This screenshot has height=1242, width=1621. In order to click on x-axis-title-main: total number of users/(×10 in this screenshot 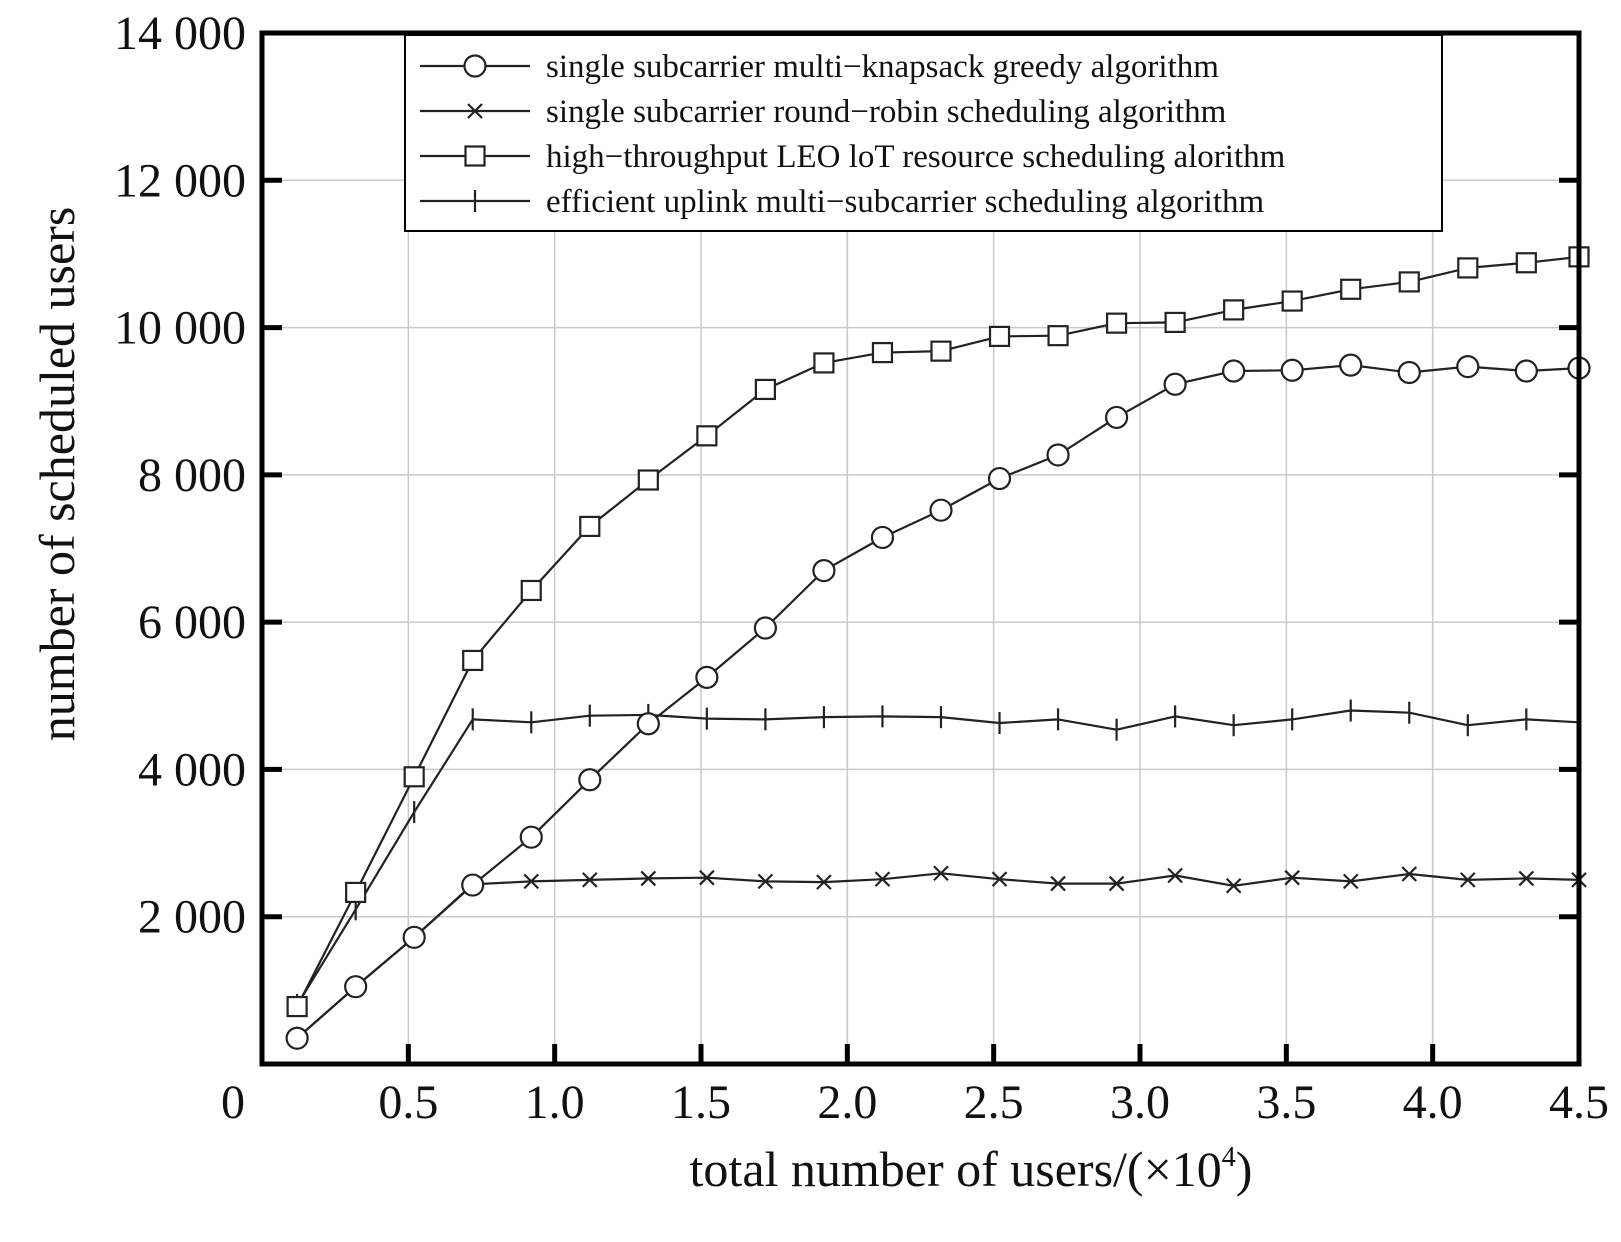, I will do `click(956, 1169)`.